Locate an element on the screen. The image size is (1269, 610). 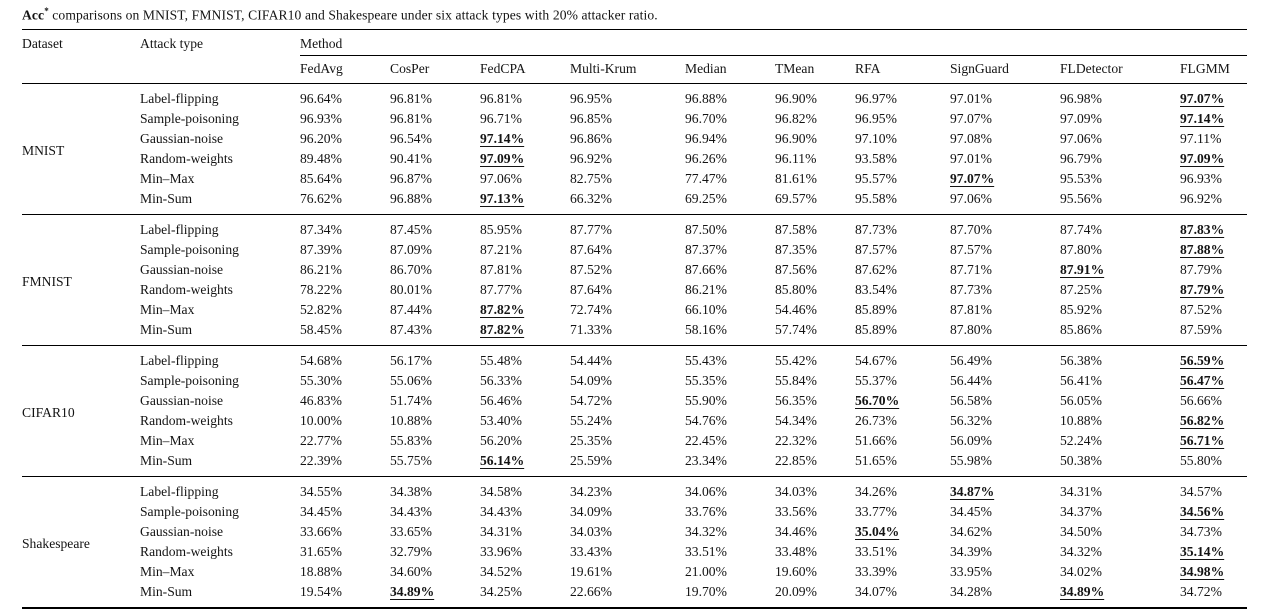
acc-cell: 34.07% is located at coordinates (876, 591).